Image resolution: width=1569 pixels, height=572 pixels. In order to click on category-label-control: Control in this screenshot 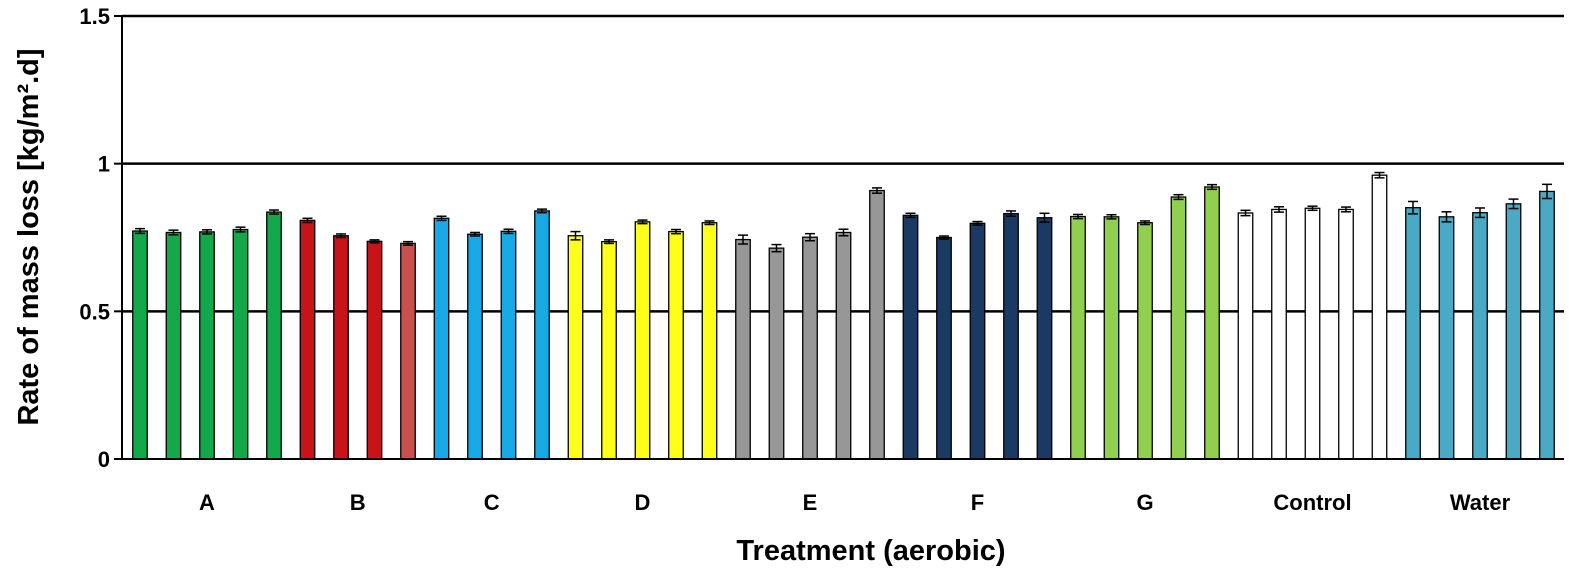, I will do `click(1312, 502)`.